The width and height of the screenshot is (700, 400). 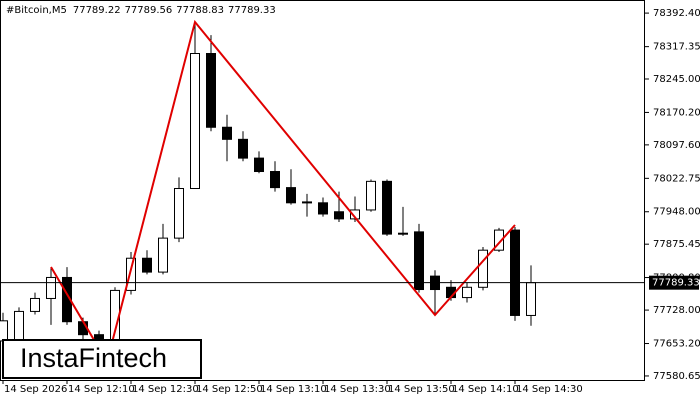 I want to click on last-price-tag, so click(x=674, y=282).